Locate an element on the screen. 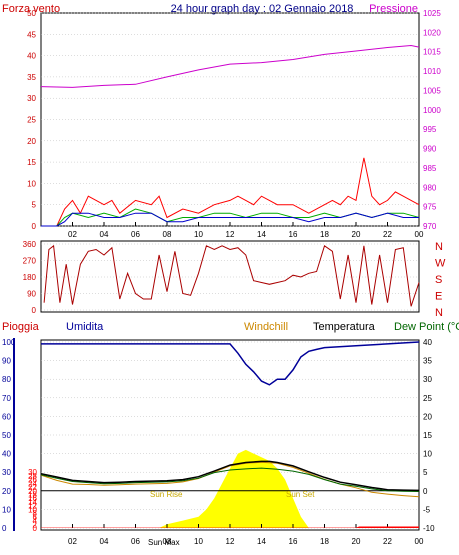  pressure-tick-label: 1010 is located at coordinates (432, 71).